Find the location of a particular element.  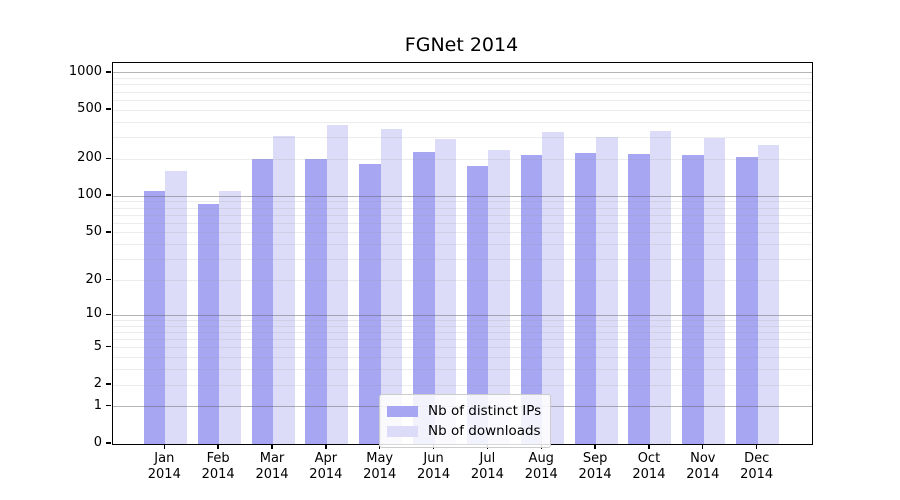

bar-mar-distinct-ips is located at coordinates (262, 301).